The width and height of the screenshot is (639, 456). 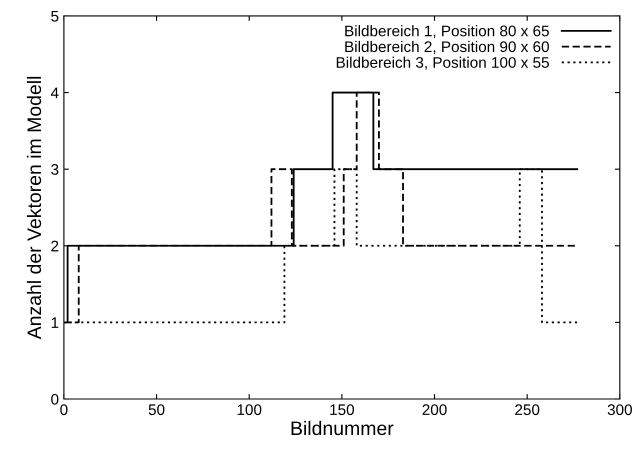 I want to click on y-tick-label: 5, so click(x=54, y=16).